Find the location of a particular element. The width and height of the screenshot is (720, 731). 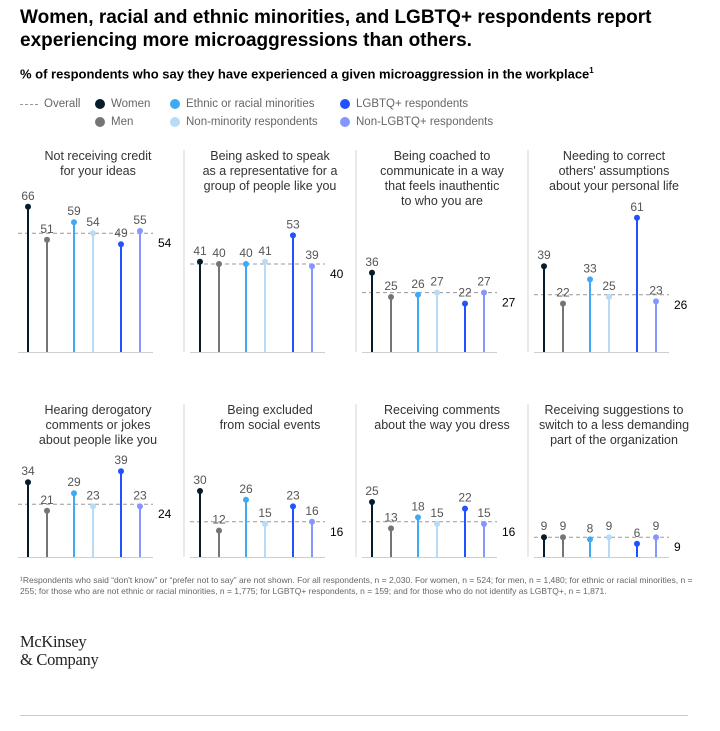

legend-item-women: Women is located at coordinates (122, 104).